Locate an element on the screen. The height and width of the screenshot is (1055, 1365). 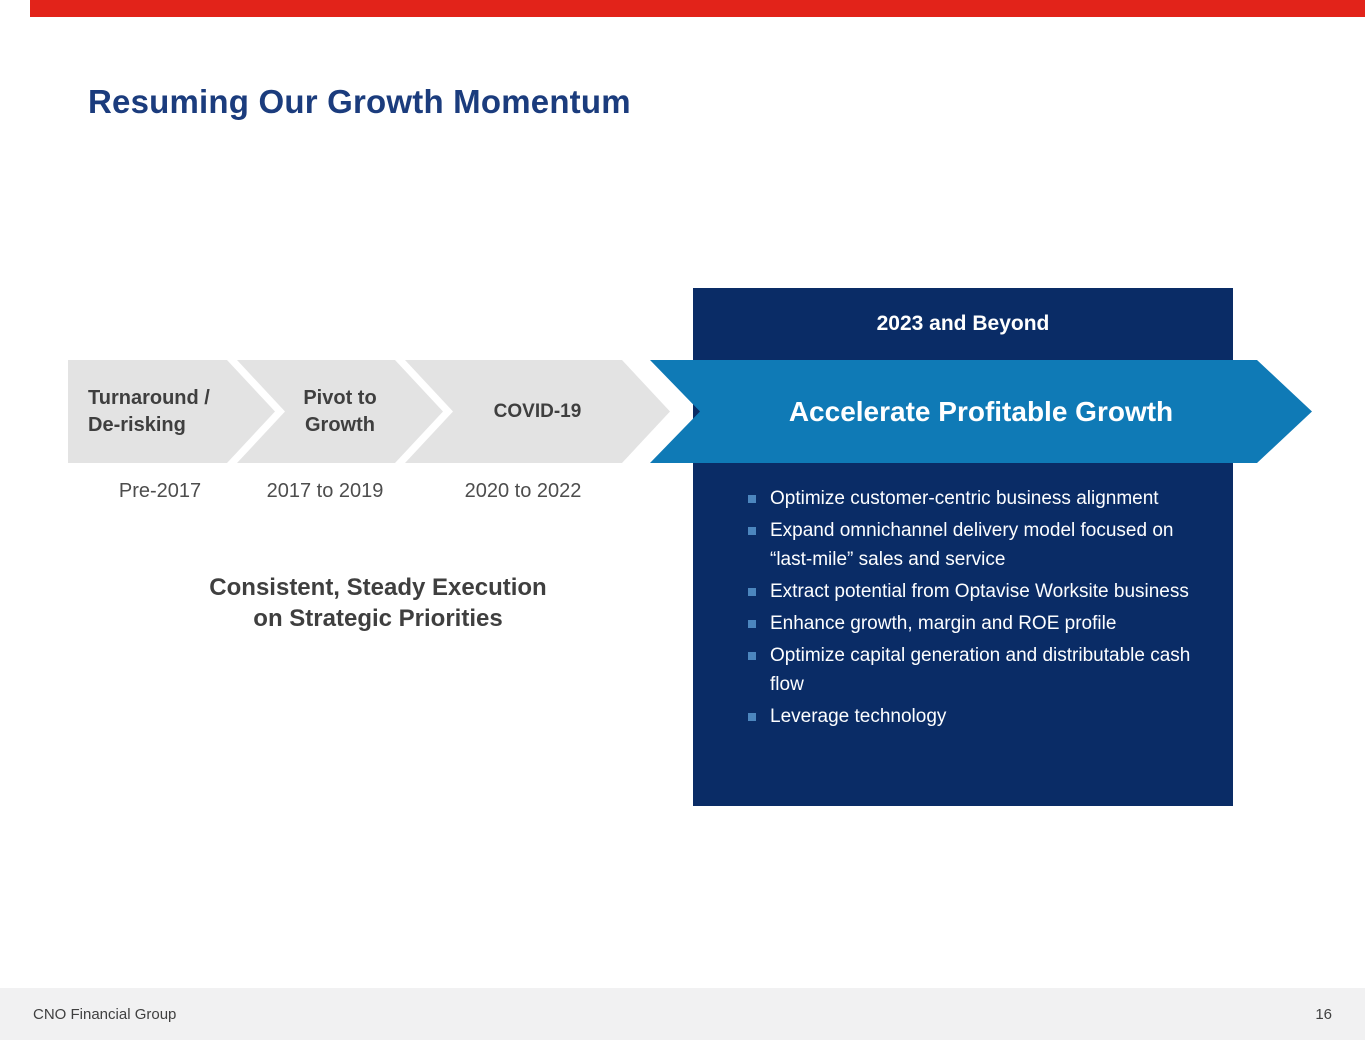
timeline-chevron-covid: COVID-19 is located at coordinates (537, 411).